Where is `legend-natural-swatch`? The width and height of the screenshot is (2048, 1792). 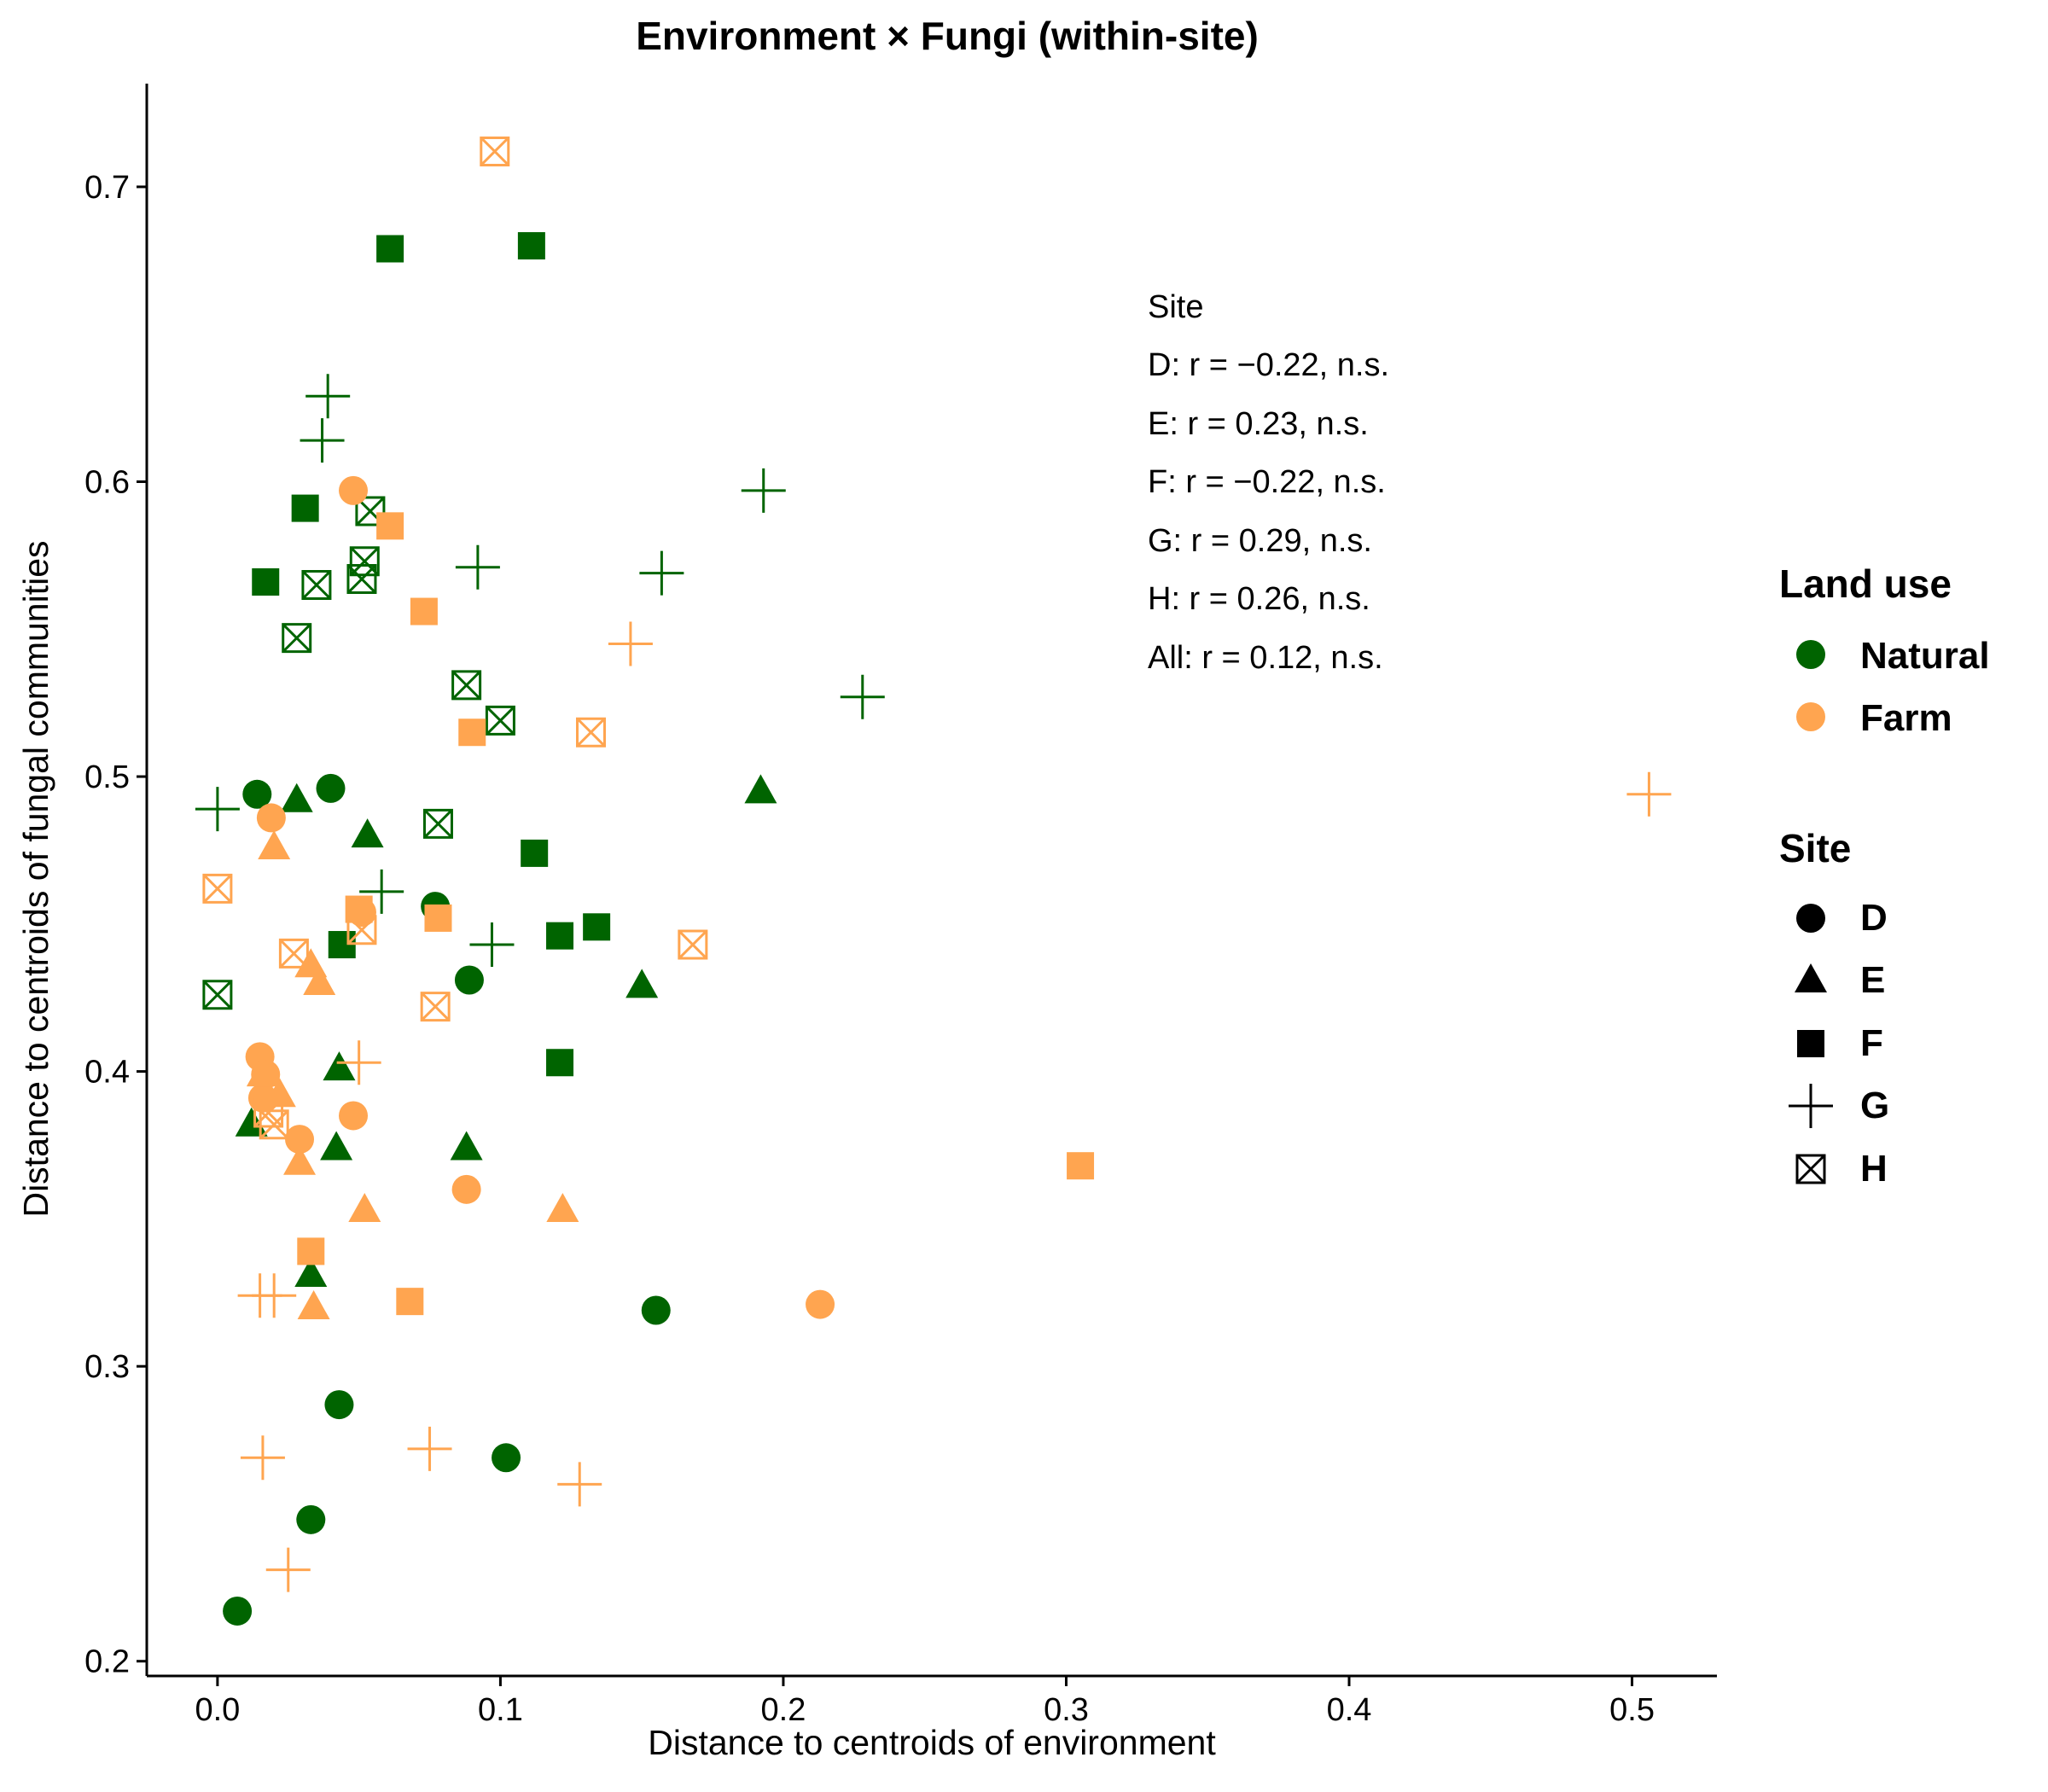 legend-natural-swatch is located at coordinates (1811, 654).